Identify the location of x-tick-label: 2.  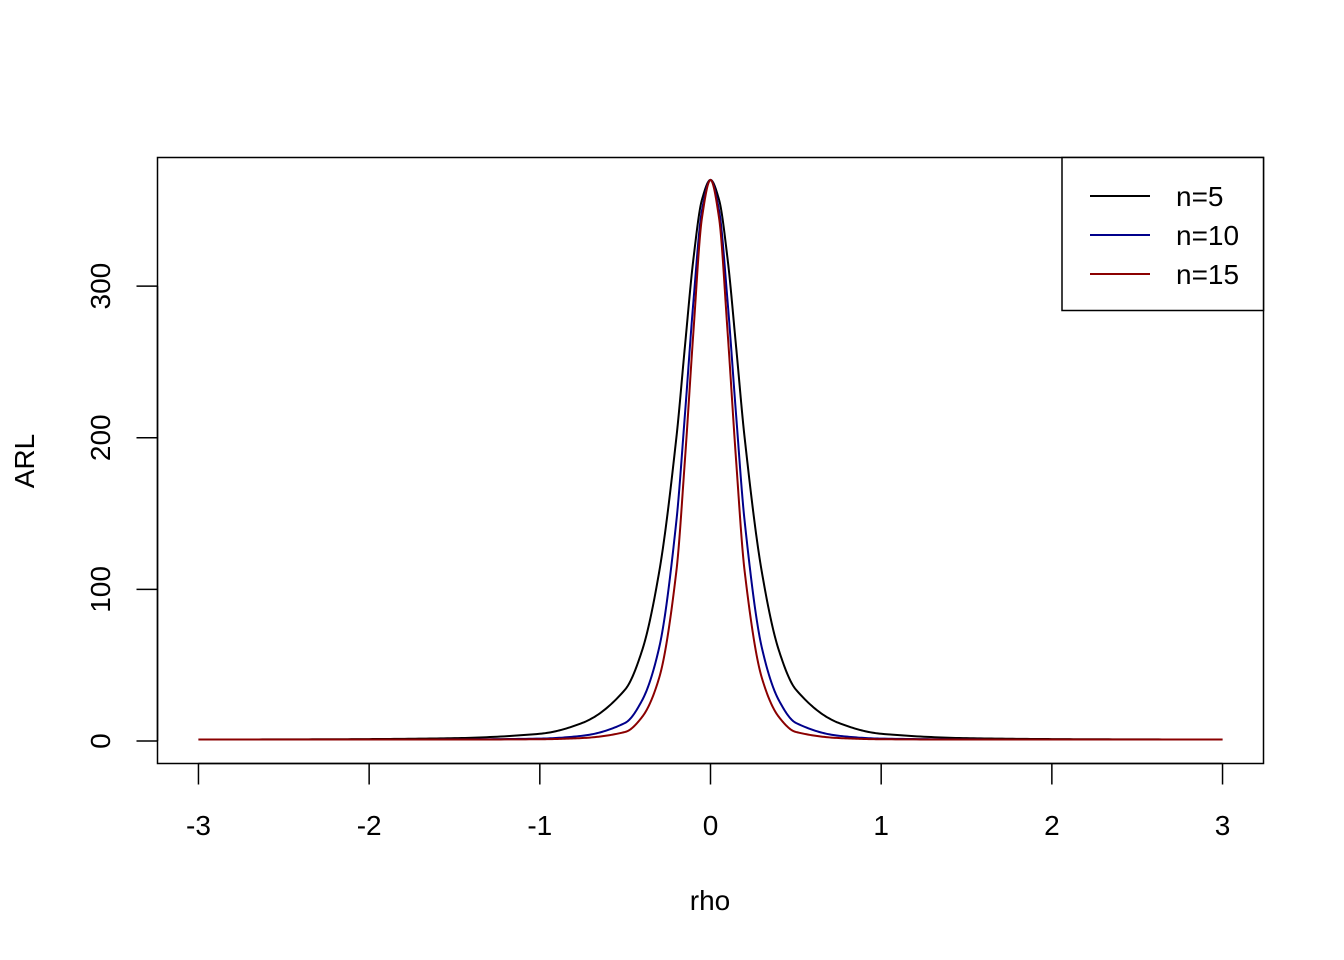
(1052, 825).